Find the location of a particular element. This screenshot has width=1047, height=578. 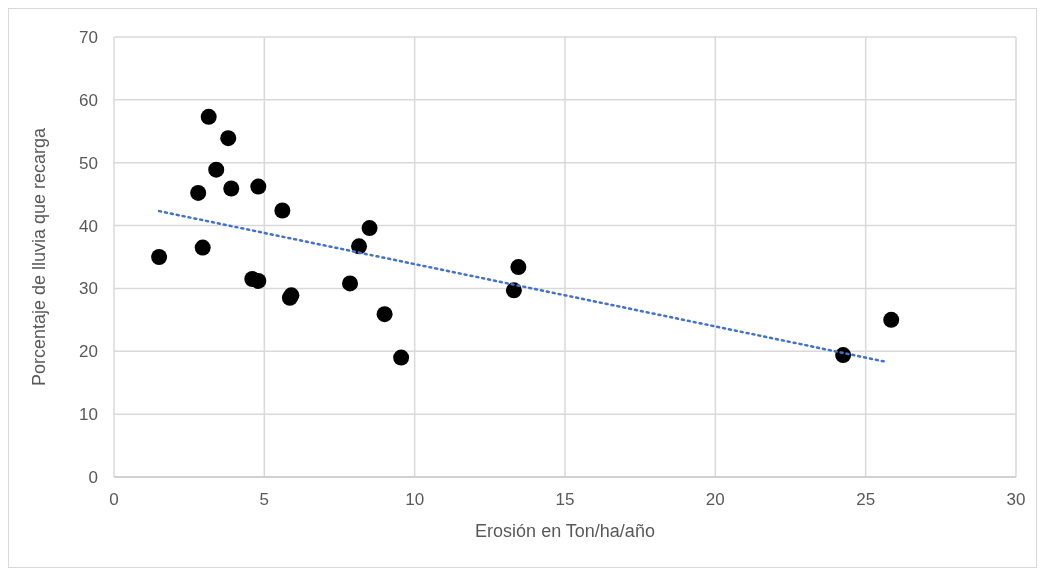

x-tick-label: 5 is located at coordinates (264, 500).